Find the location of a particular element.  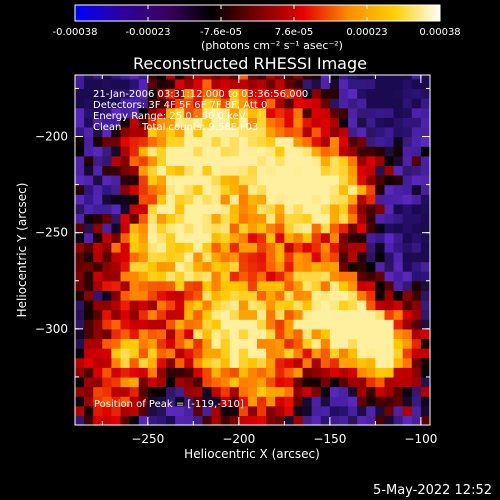

annotation-energy: Energy Range: 25.0 - 50.0 keV is located at coordinates (169, 116).